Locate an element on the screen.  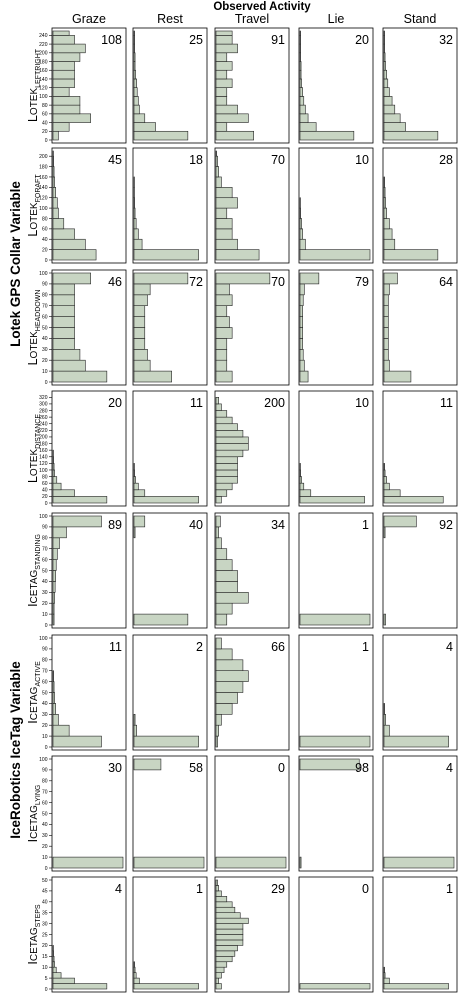
panel-distance-travel: 200 is located at coordinates (252, 448).